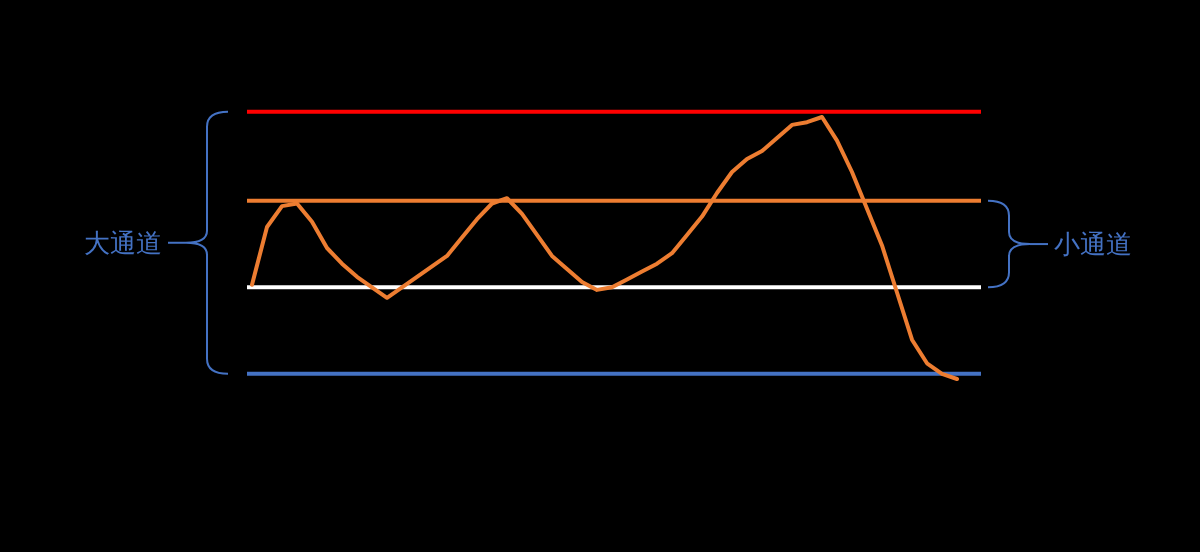 The height and width of the screenshot is (552, 1200). I want to click on text: 大通道, so click(123, 242).